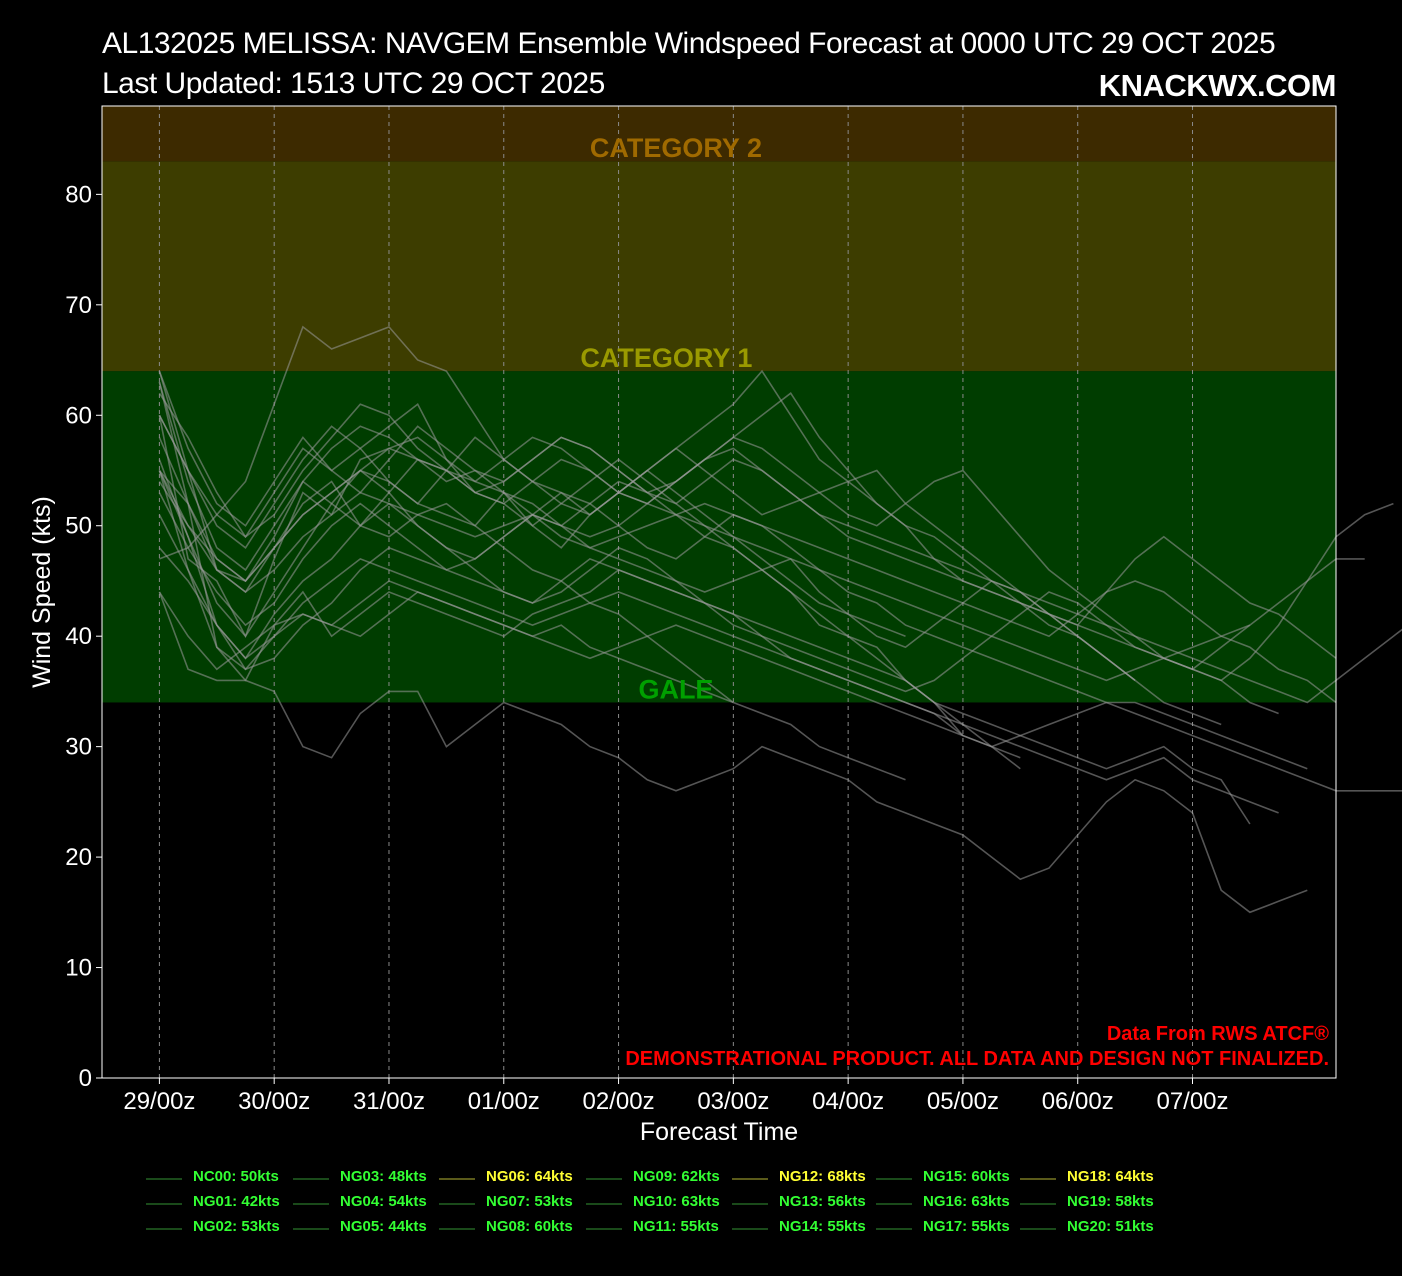 The width and height of the screenshot is (1402, 1276). What do you see at coordinates (85, 1078) in the screenshot?
I see `y-tick-label: 0` at bounding box center [85, 1078].